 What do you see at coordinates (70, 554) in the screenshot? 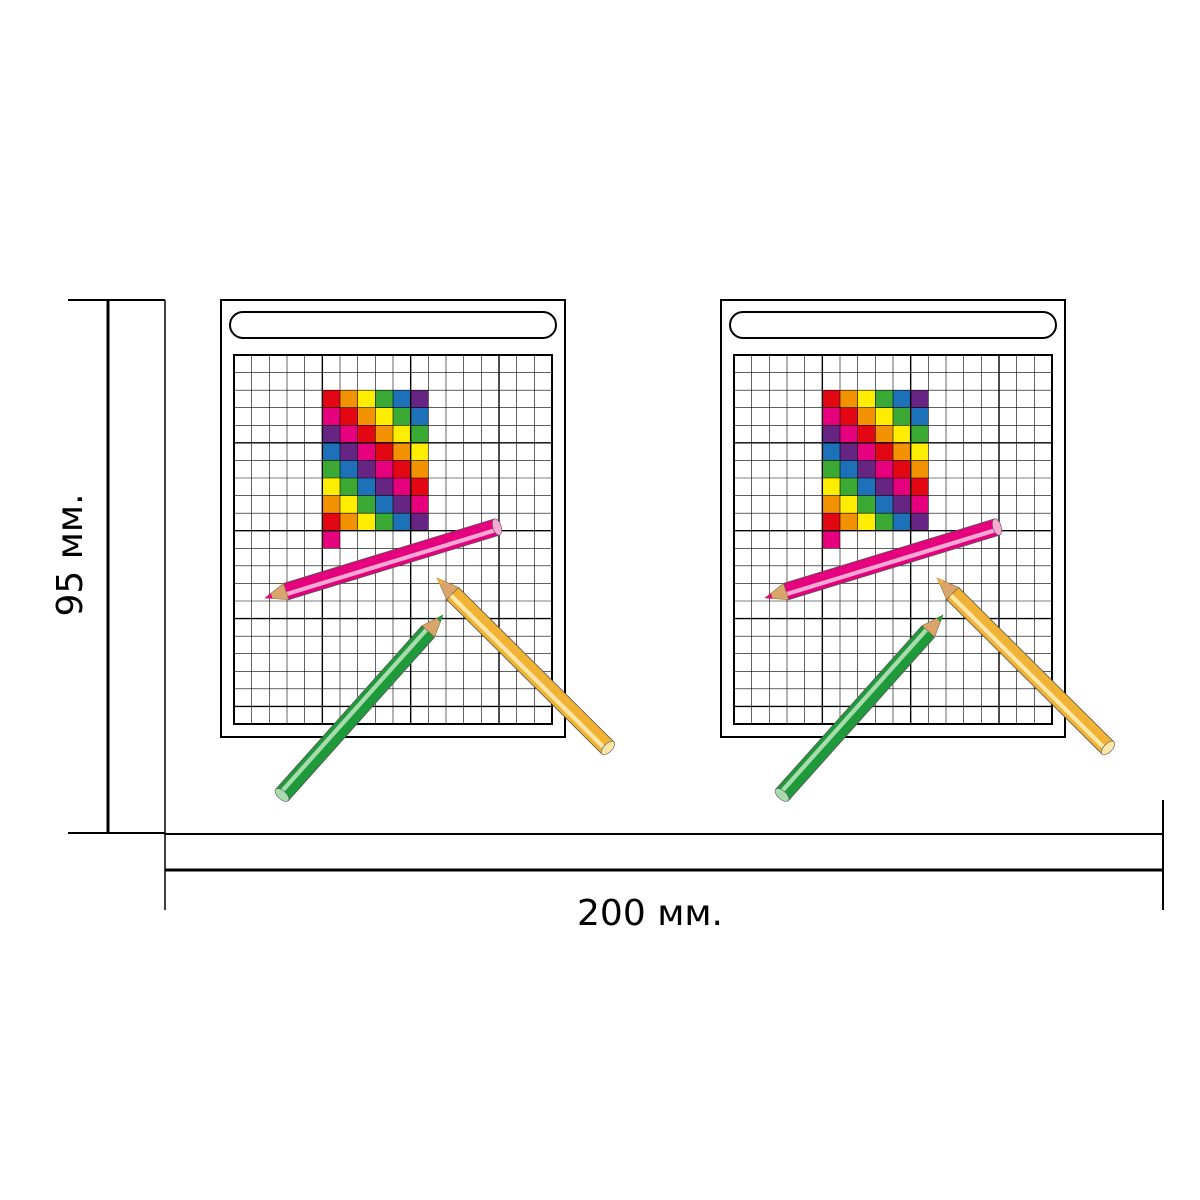
I see `height-label: 95 мм.` at bounding box center [70, 554].